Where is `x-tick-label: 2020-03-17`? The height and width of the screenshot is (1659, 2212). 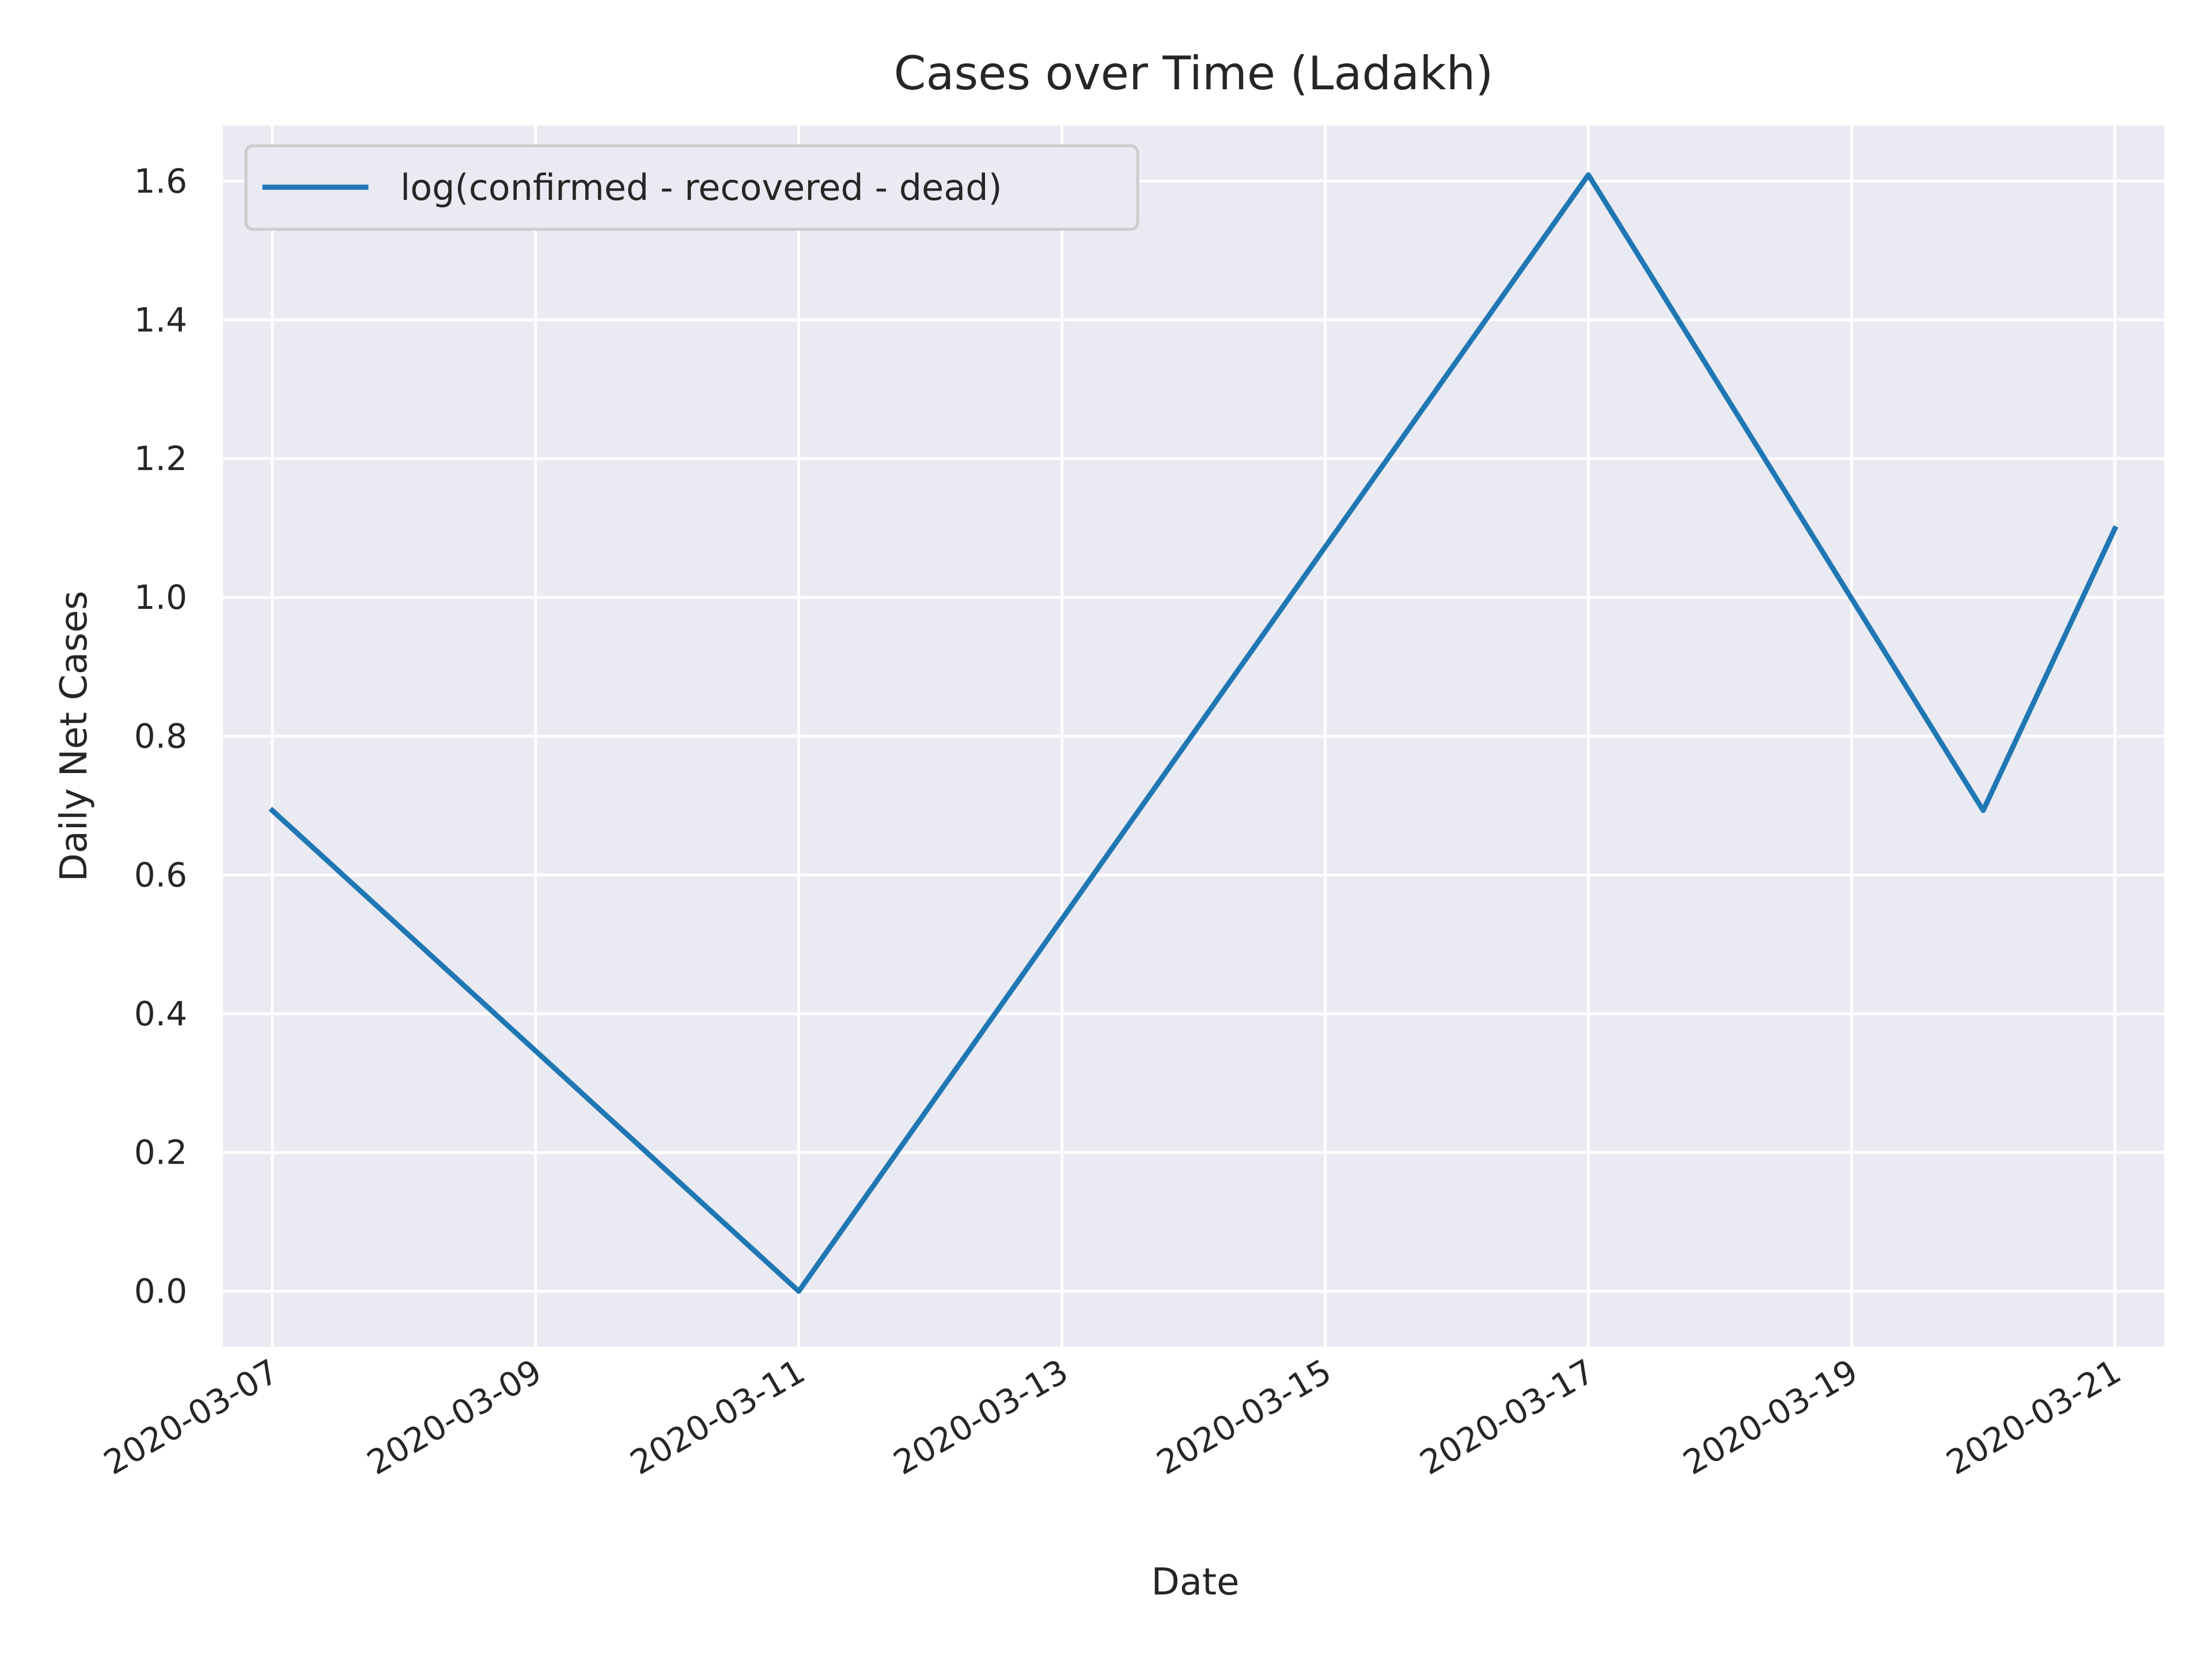 x-tick-label: 2020-03-17 is located at coordinates (1507, 1416).